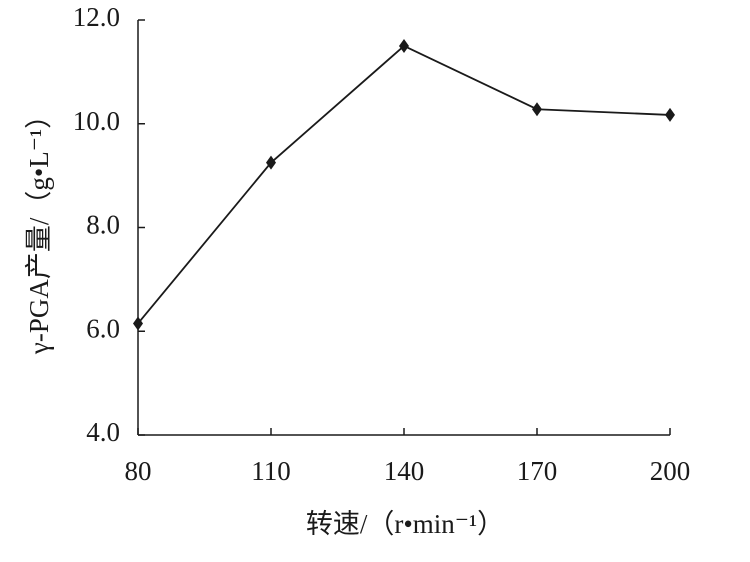 The width and height of the screenshot is (750, 562). Describe the element at coordinates (96, 17) in the screenshot. I see `y-tick-label: 12.0` at that location.